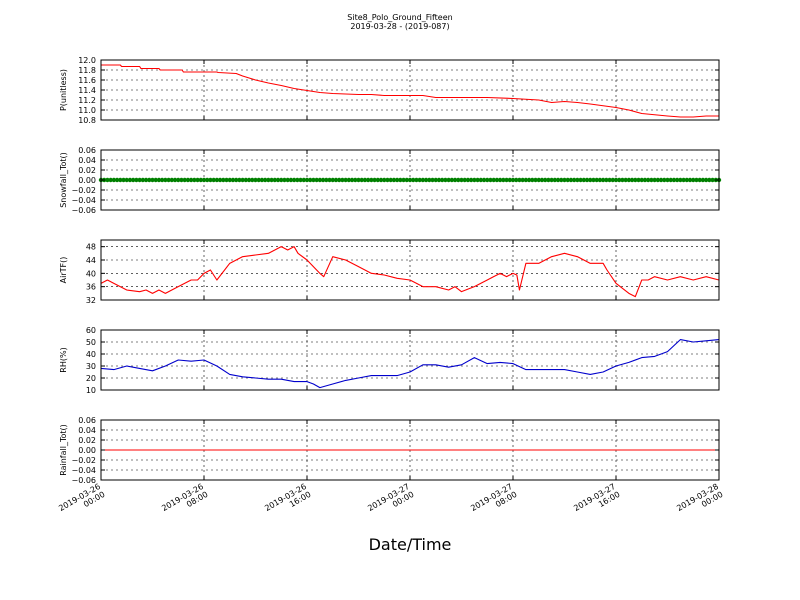  Describe the element at coordinates (63, 90) in the screenshot. I see `y-axis-label: P(unitless)` at that location.